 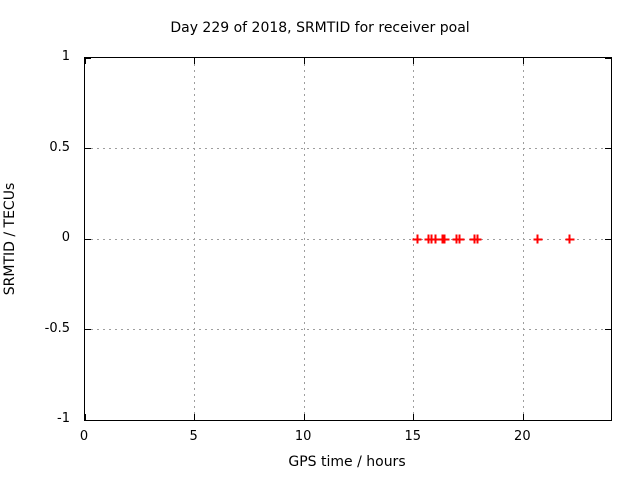 What do you see at coordinates (193, 436) in the screenshot?
I see `x-tick-label: 5` at bounding box center [193, 436].